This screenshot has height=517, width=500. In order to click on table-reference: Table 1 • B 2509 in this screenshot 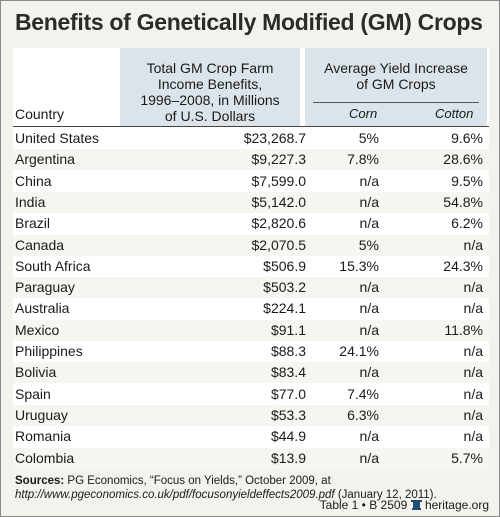, I will do `click(363, 505)`.